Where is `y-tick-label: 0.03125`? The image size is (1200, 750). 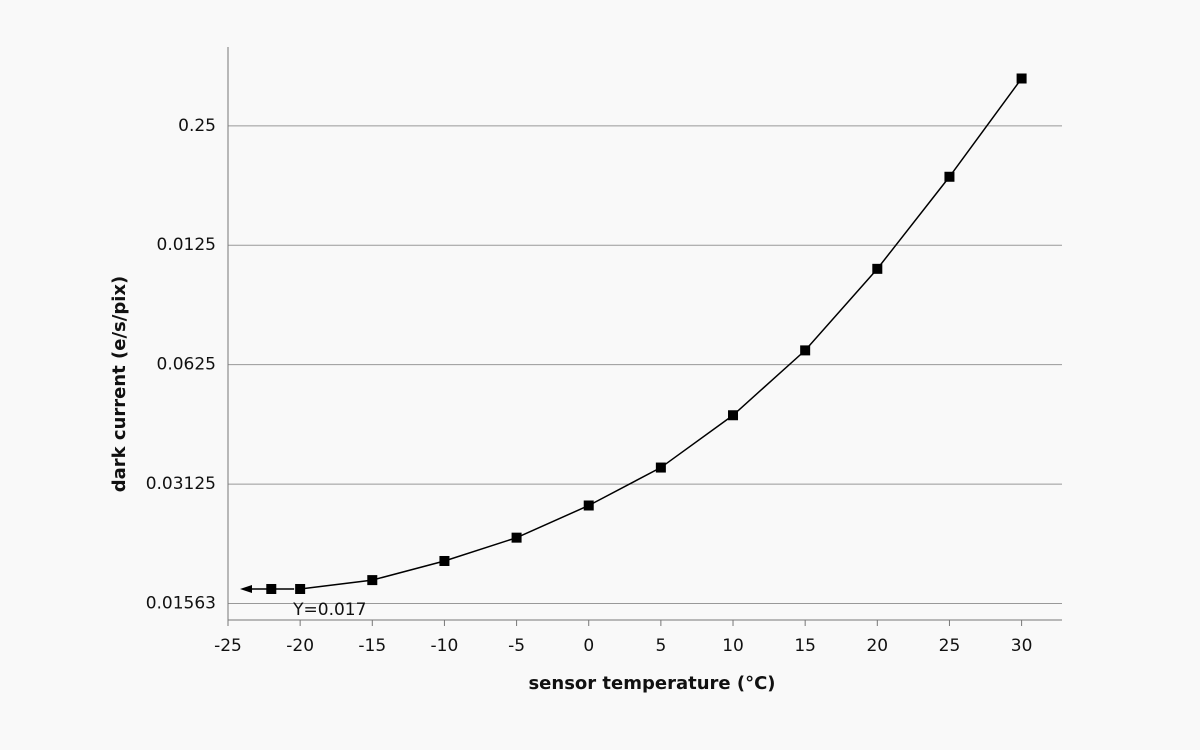
y-tick-label: 0.03125 is located at coordinates (181, 484).